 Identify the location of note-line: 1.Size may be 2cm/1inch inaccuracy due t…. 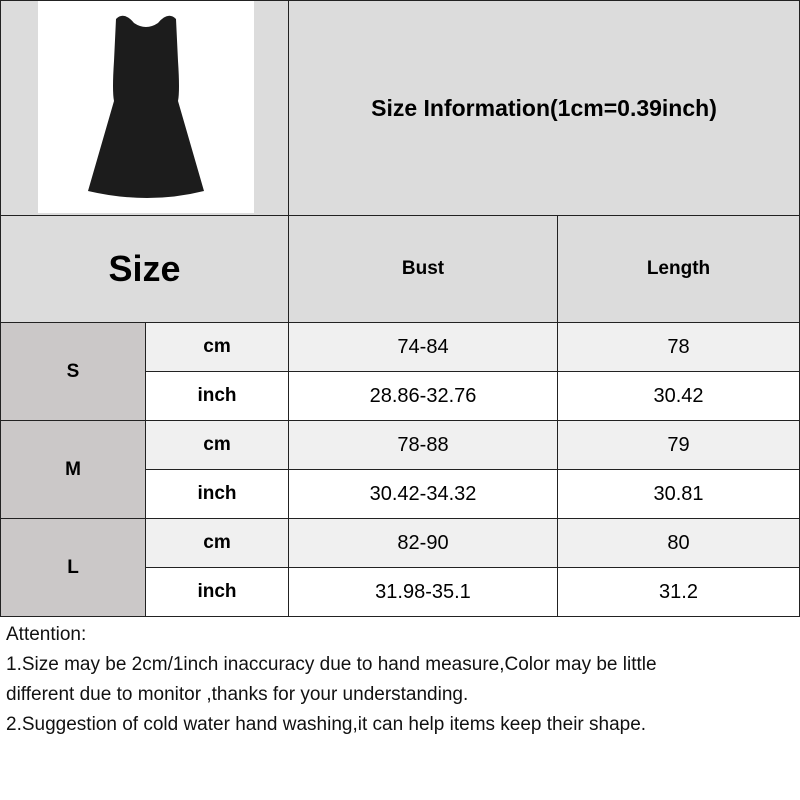
(331, 664).